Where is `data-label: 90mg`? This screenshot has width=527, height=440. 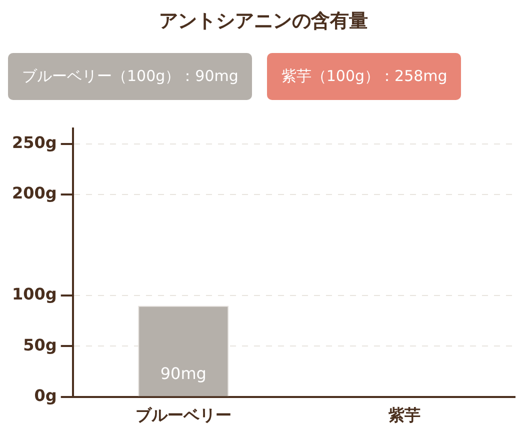 data-label: 90mg is located at coordinates (183, 373).